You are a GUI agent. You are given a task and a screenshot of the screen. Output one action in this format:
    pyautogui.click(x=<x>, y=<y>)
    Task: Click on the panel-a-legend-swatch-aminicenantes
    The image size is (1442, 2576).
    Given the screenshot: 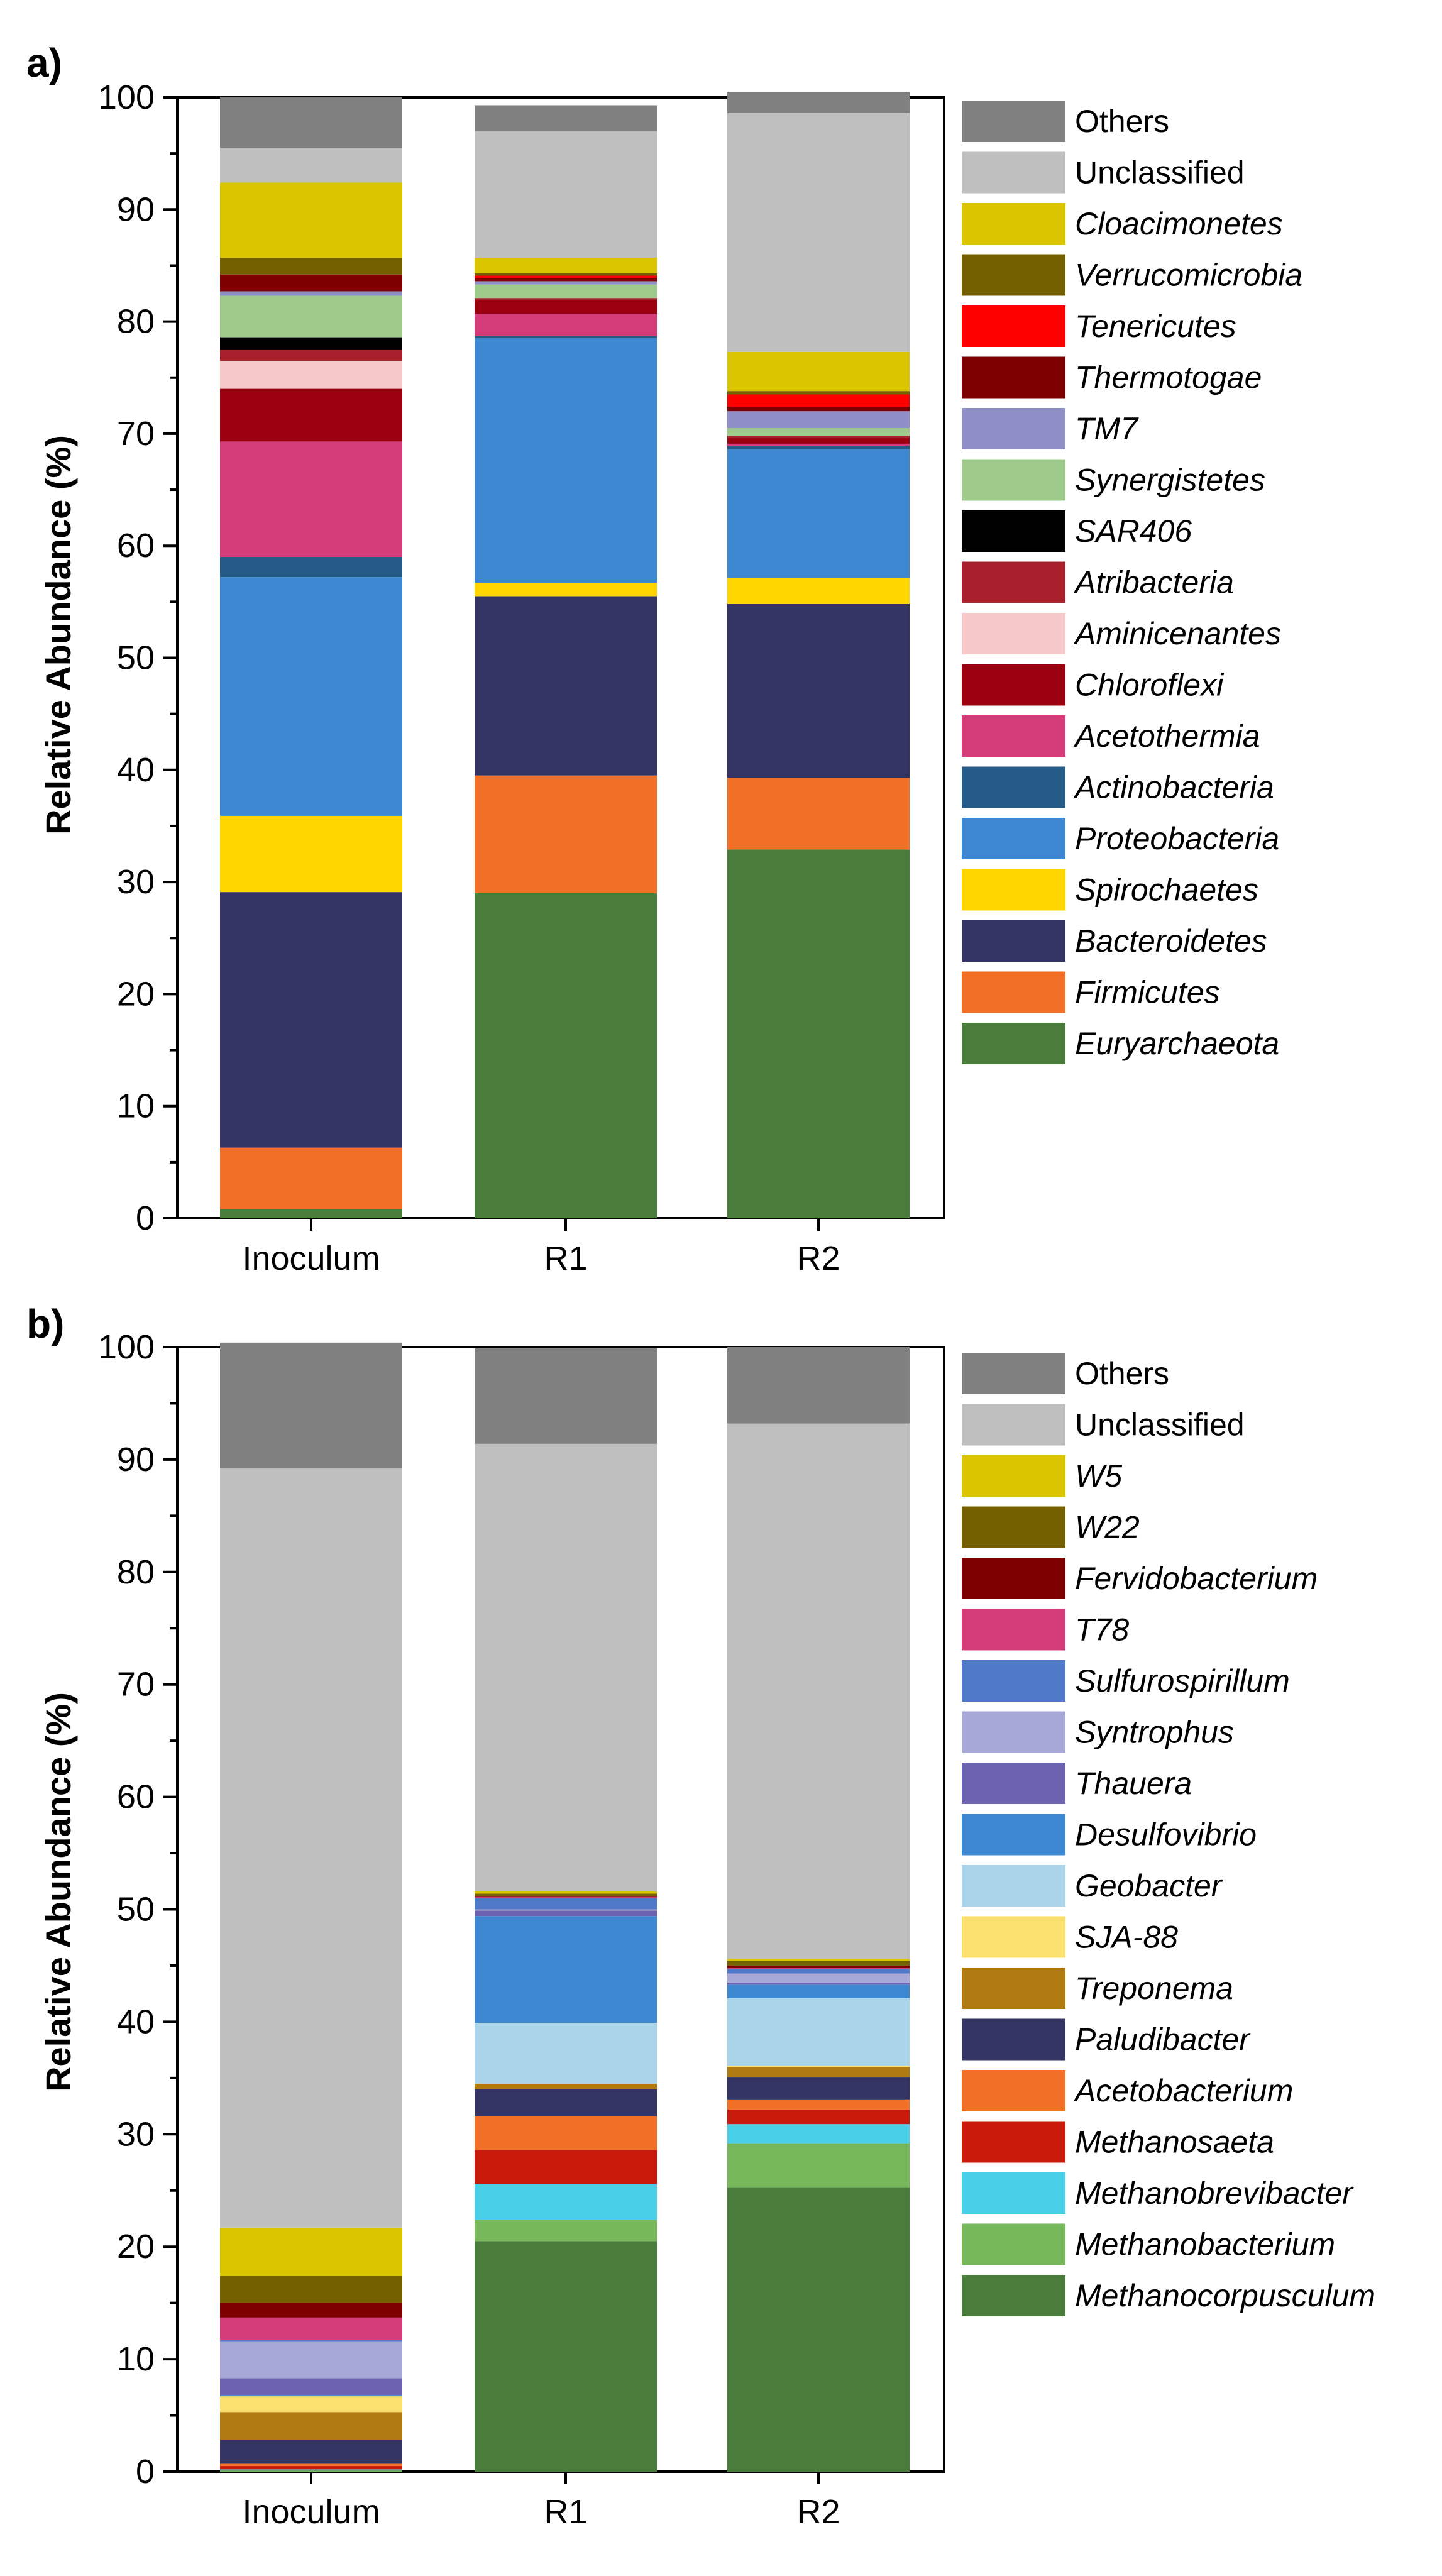 What is the action you would take?
    pyautogui.click(x=1013, y=634)
    